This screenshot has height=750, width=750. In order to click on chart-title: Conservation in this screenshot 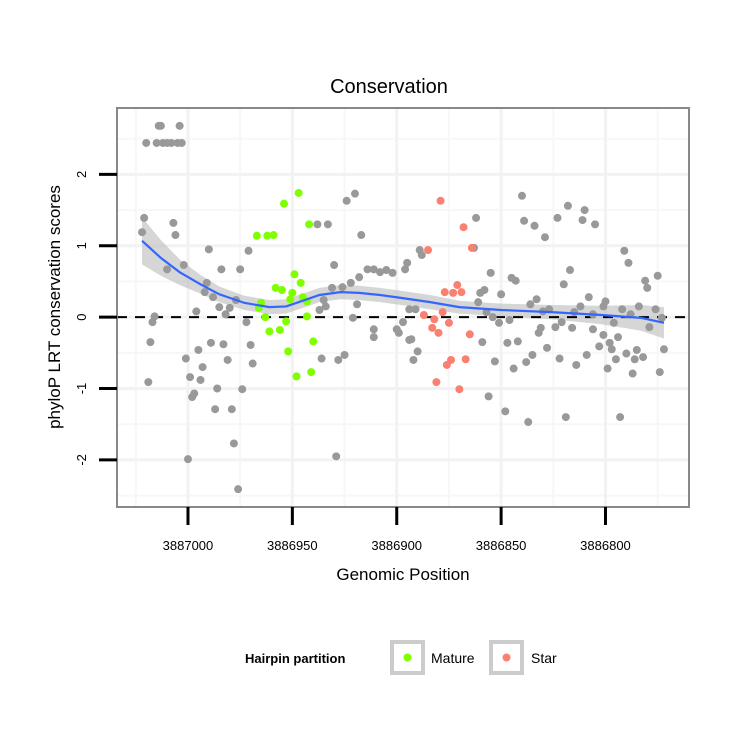, I will do `click(389, 87)`.